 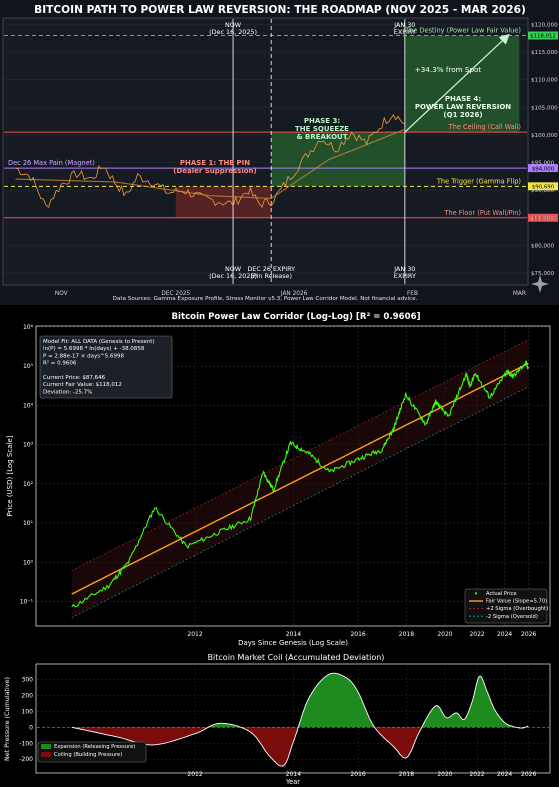 What do you see at coordinates (322, 129) in the screenshot?
I see `phase-3-label: PHASE 3: THE SQUEEZE & BREAKOUT` at bounding box center [322, 129].